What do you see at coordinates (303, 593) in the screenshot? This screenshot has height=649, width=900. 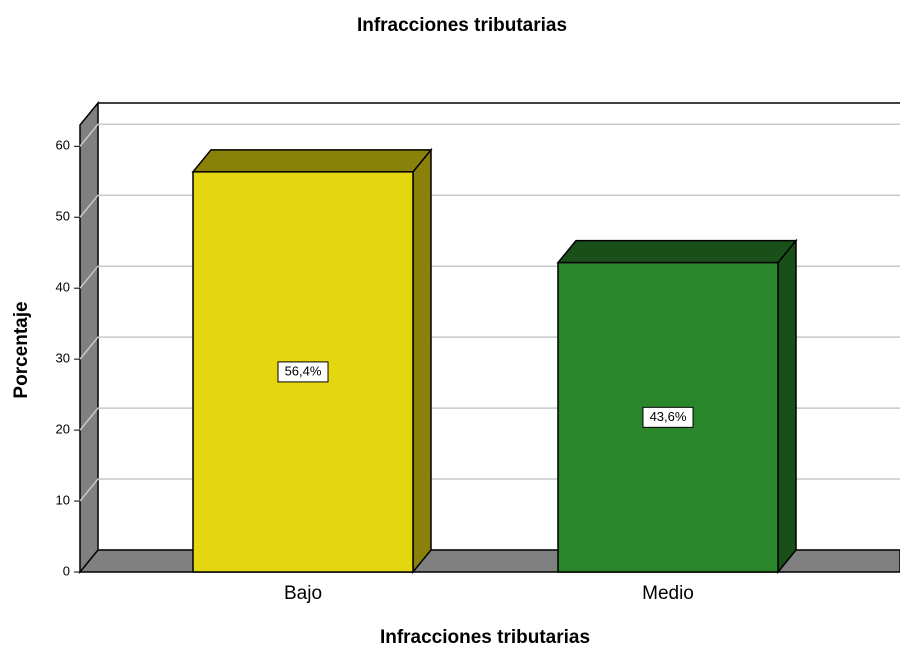 I see `x-tick-label: Bajo` at bounding box center [303, 593].